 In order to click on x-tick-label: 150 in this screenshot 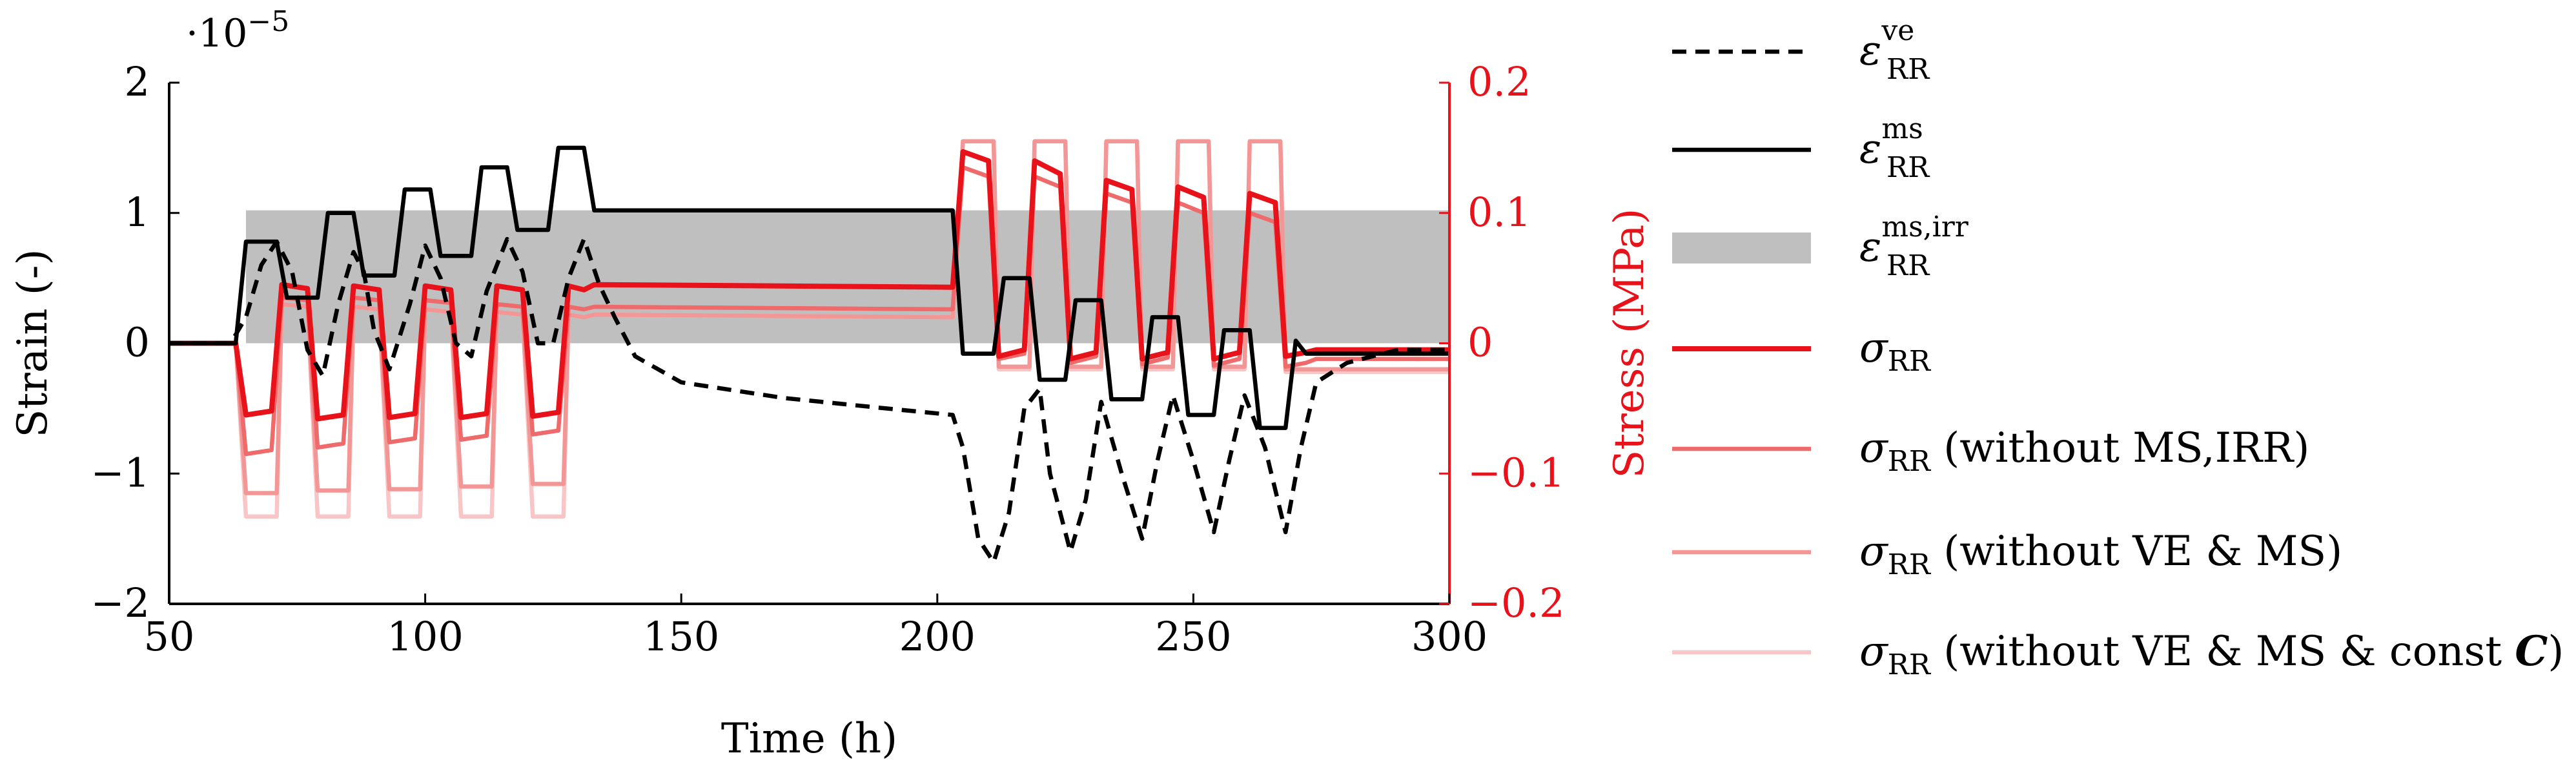, I will do `click(681, 636)`.